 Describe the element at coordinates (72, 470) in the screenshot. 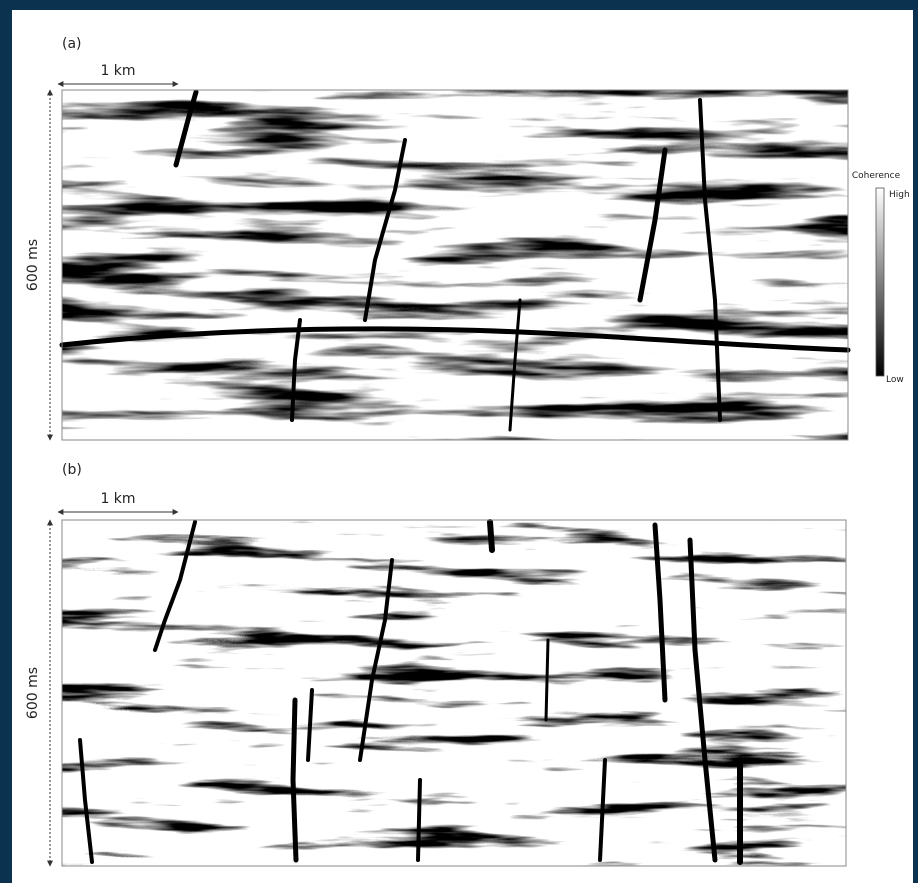

I see `panel-label: (b)` at that location.